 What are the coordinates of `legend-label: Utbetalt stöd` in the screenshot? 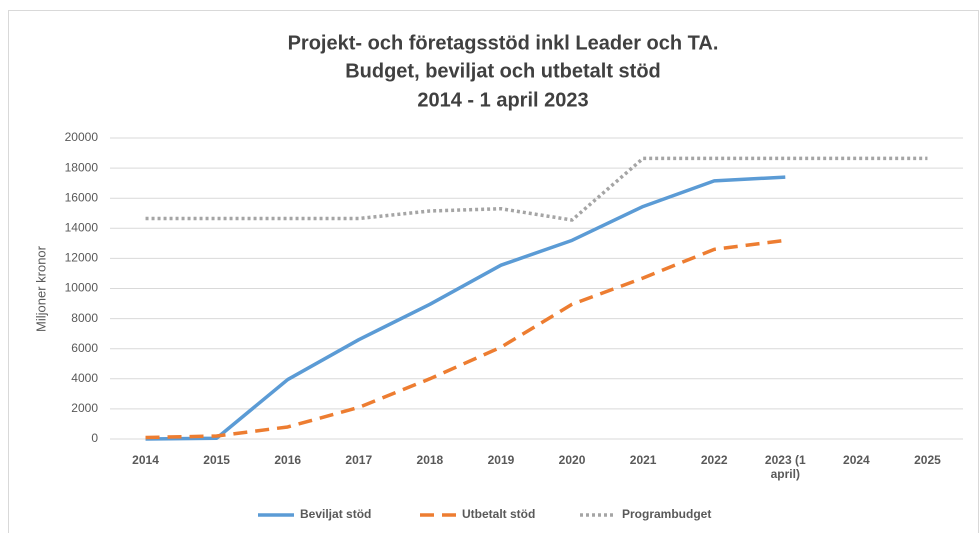 It's located at (498, 514).